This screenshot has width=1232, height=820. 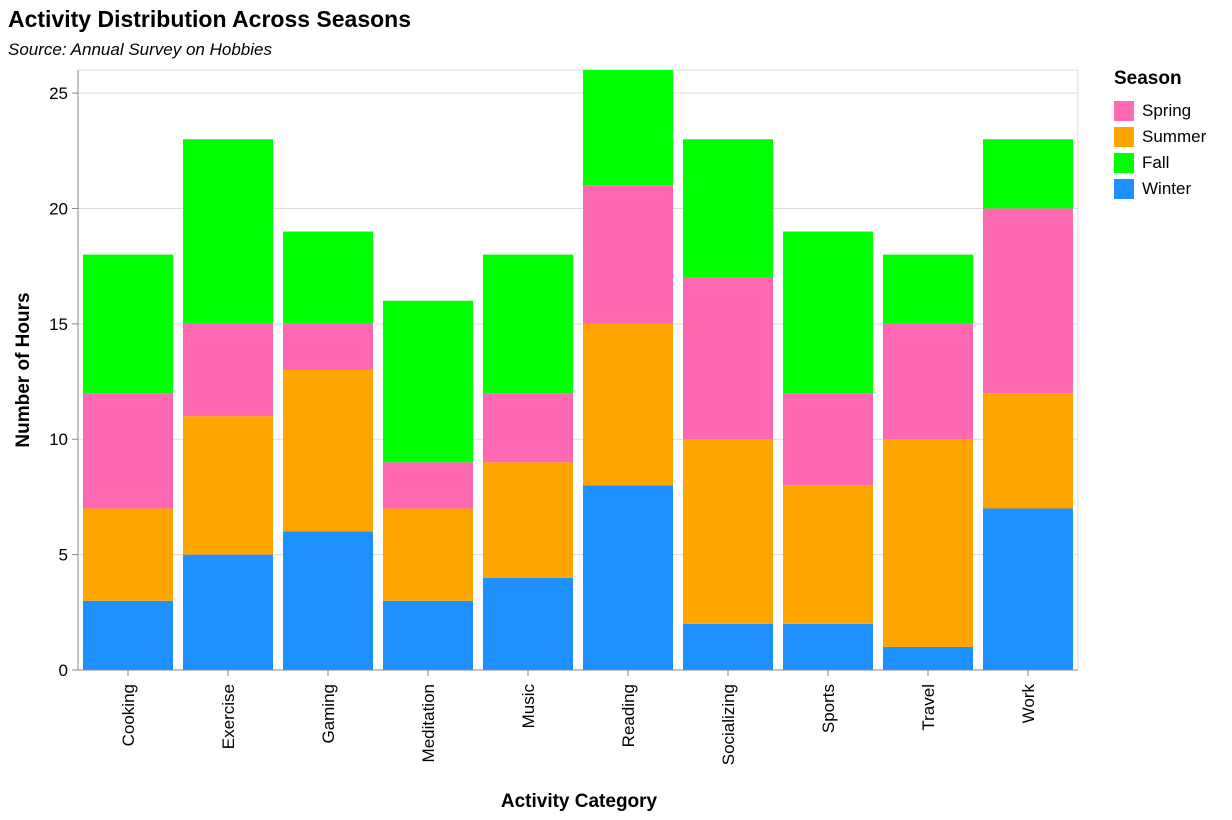 What do you see at coordinates (1174, 136) in the screenshot?
I see `legend-label: Summer` at bounding box center [1174, 136].